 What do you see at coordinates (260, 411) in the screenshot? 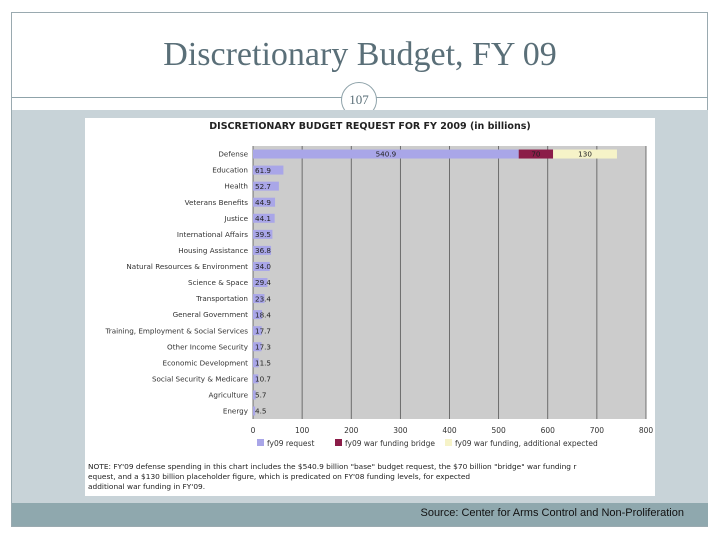
I see `data-label: 4.5` at bounding box center [260, 411].